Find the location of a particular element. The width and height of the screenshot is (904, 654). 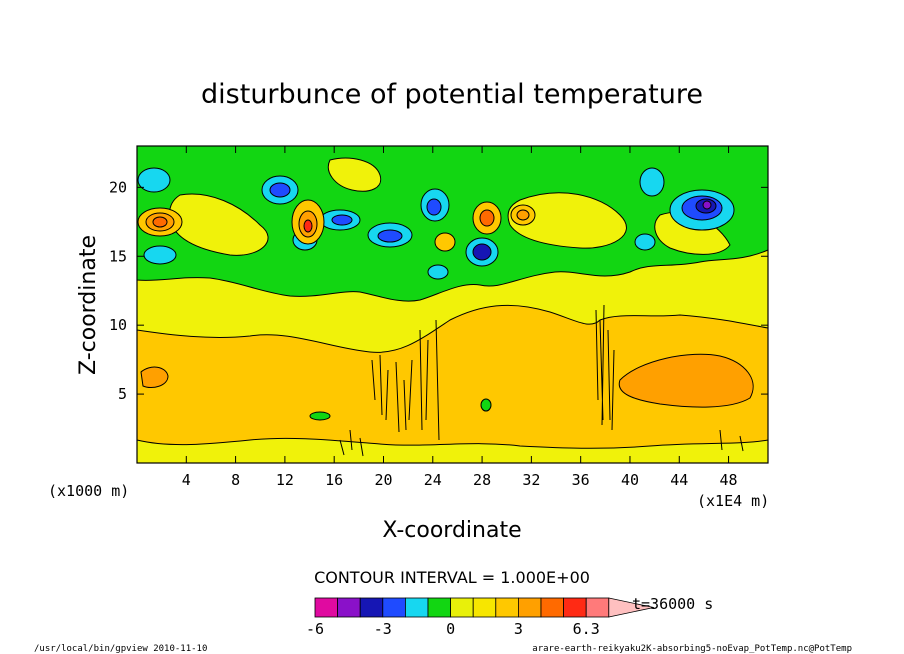

x-tick-label: 40 is located at coordinates (630, 480).